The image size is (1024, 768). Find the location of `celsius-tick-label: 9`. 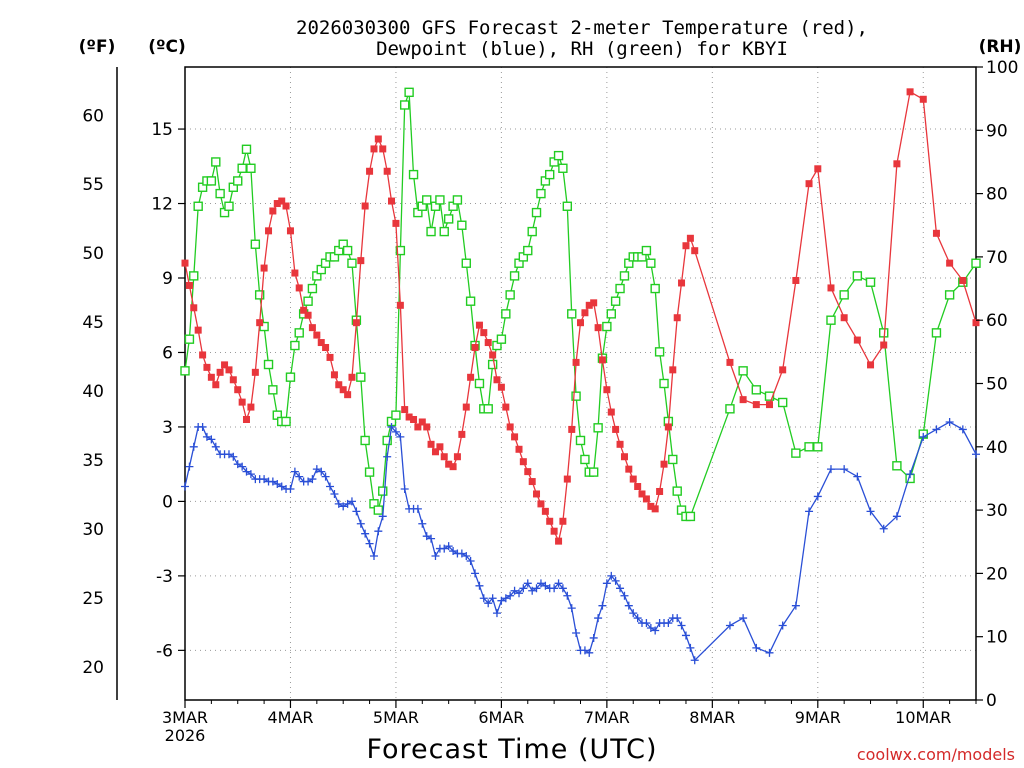

celsius-tick-label: 9 is located at coordinates (167, 279).